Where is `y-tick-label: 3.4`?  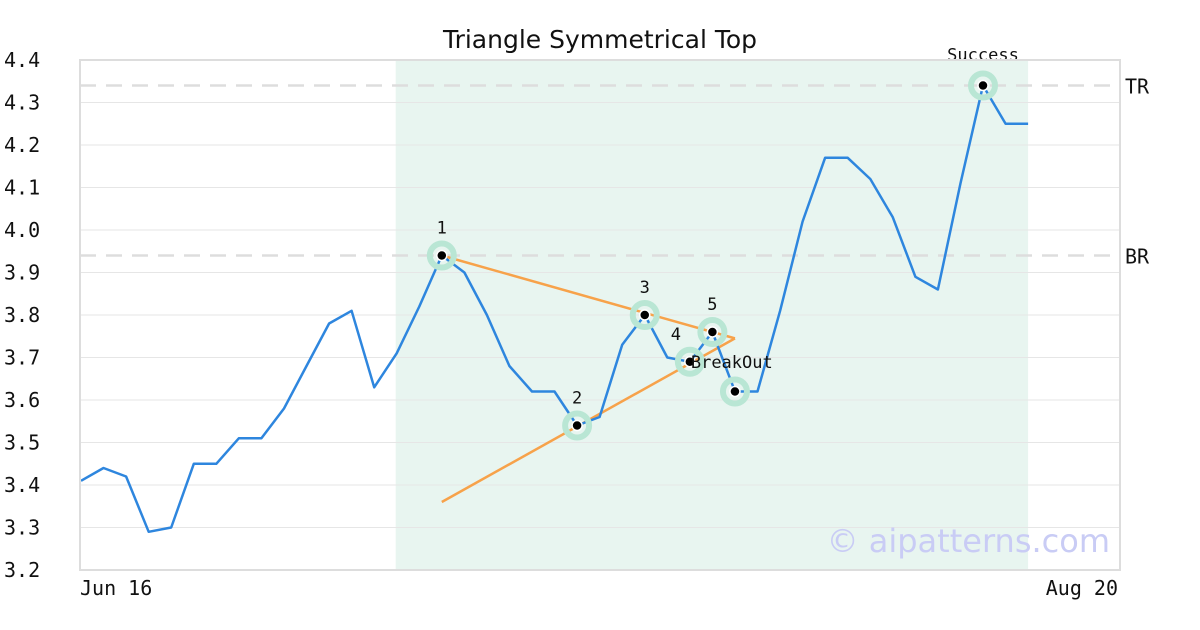
y-tick-label: 3.4 is located at coordinates (22, 485).